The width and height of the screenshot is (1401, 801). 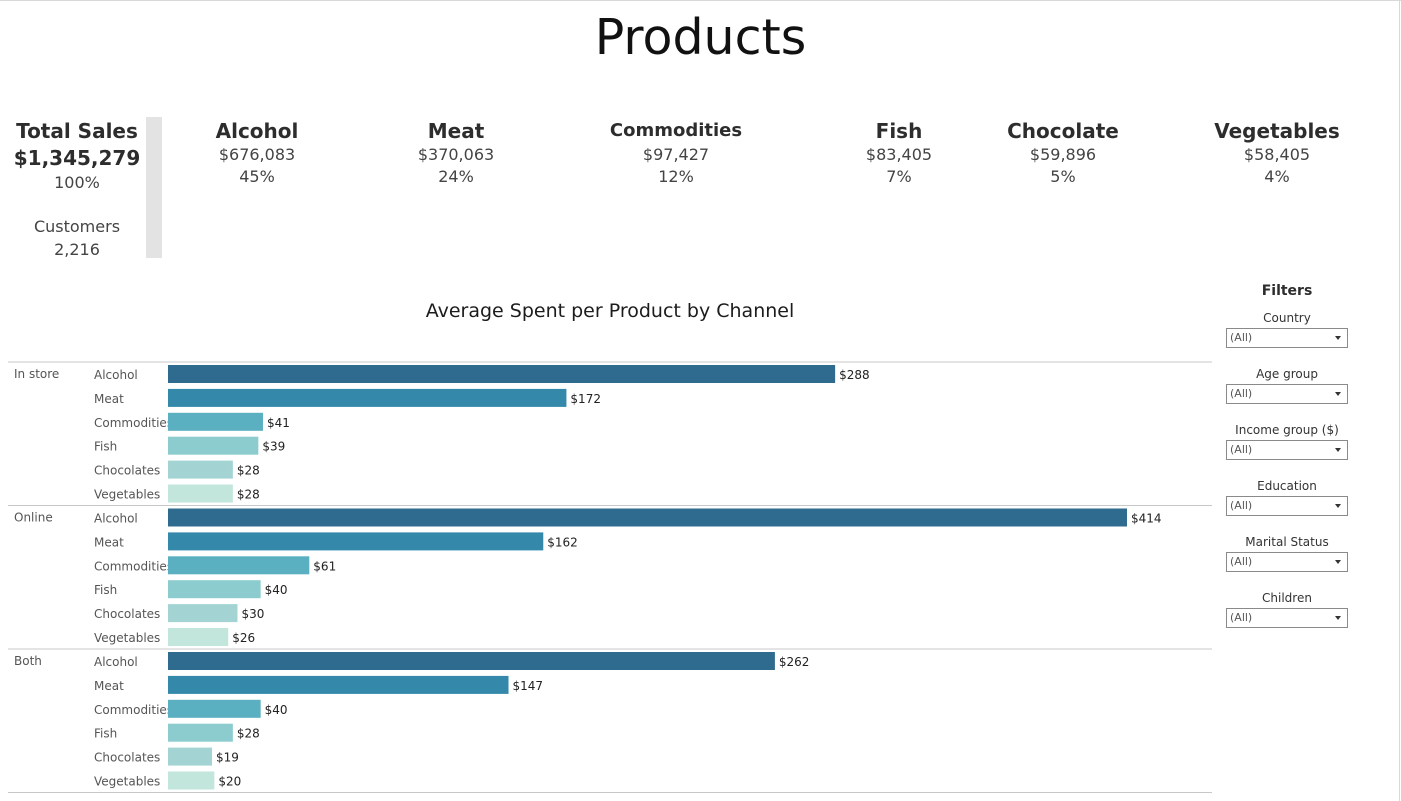 I want to click on filter-children-value: (All), so click(x=1241, y=617).